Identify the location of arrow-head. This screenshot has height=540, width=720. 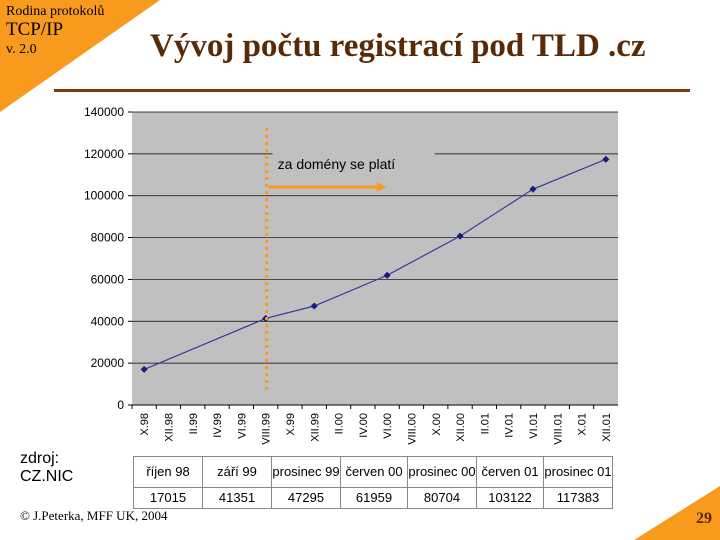
(381, 187).